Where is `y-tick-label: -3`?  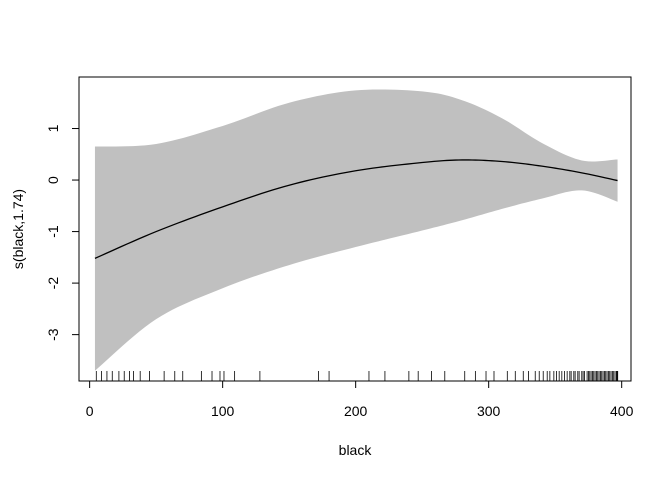 y-tick-label: -3 is located at coordinates (53, 334).